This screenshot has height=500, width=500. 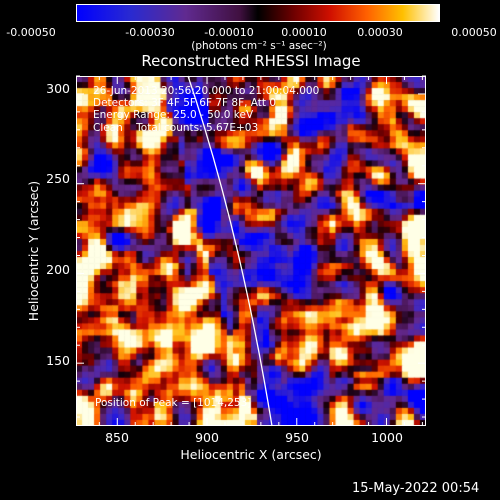 I want to click on y-tick-200: 200, so click(x=58, y=269).